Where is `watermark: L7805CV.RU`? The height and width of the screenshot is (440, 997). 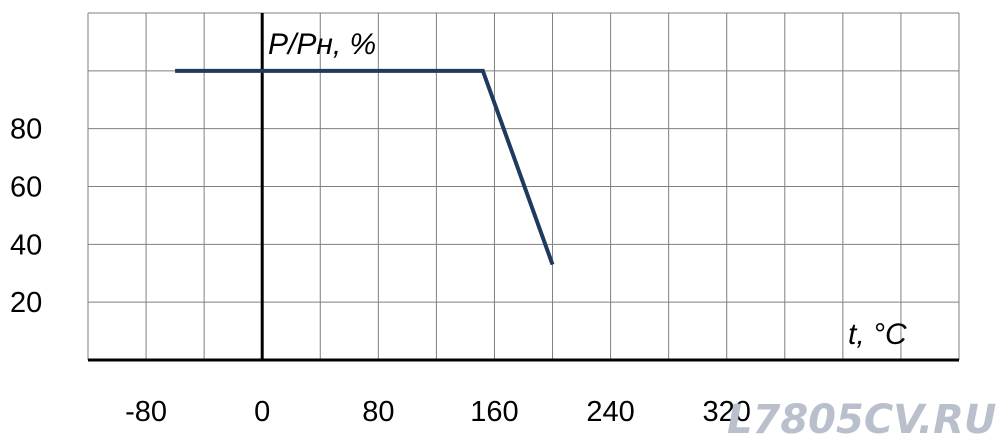
watermark: L7805CV.RU is located at coordinates (861, 418).